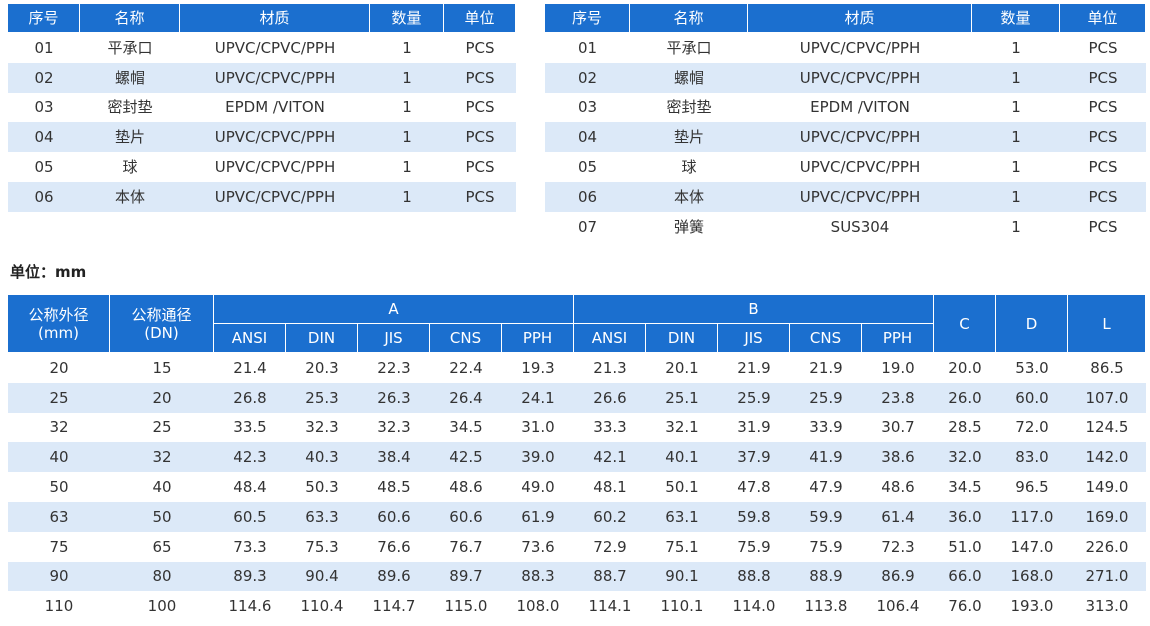 The height and width of the screenshot is (626, 1150). I want to click on table-cell: 39.0, so click(538, 457).